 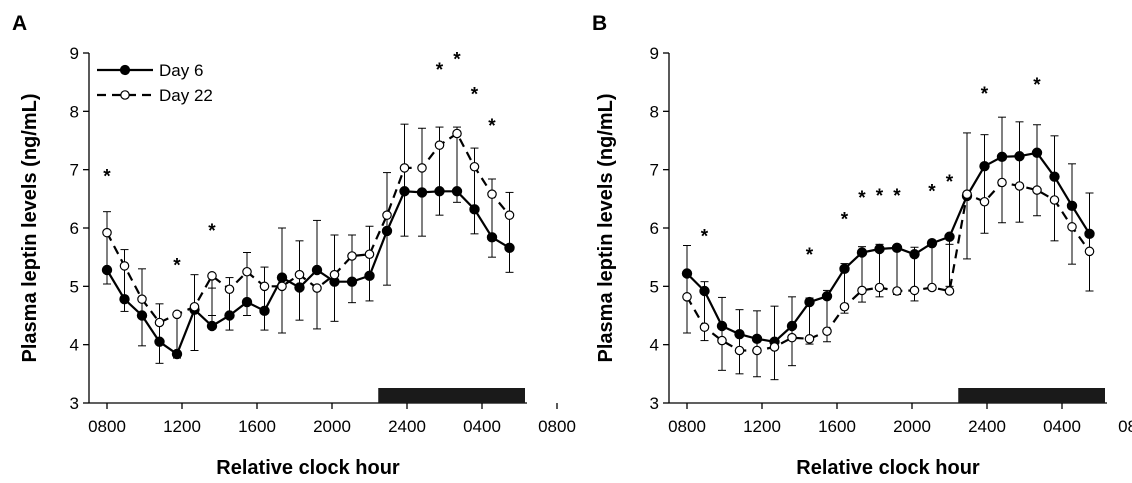 What do you see at coordinates (599, 23) in the screenshot?
I see `panel-letter: B` at bounding box center [599, 23].